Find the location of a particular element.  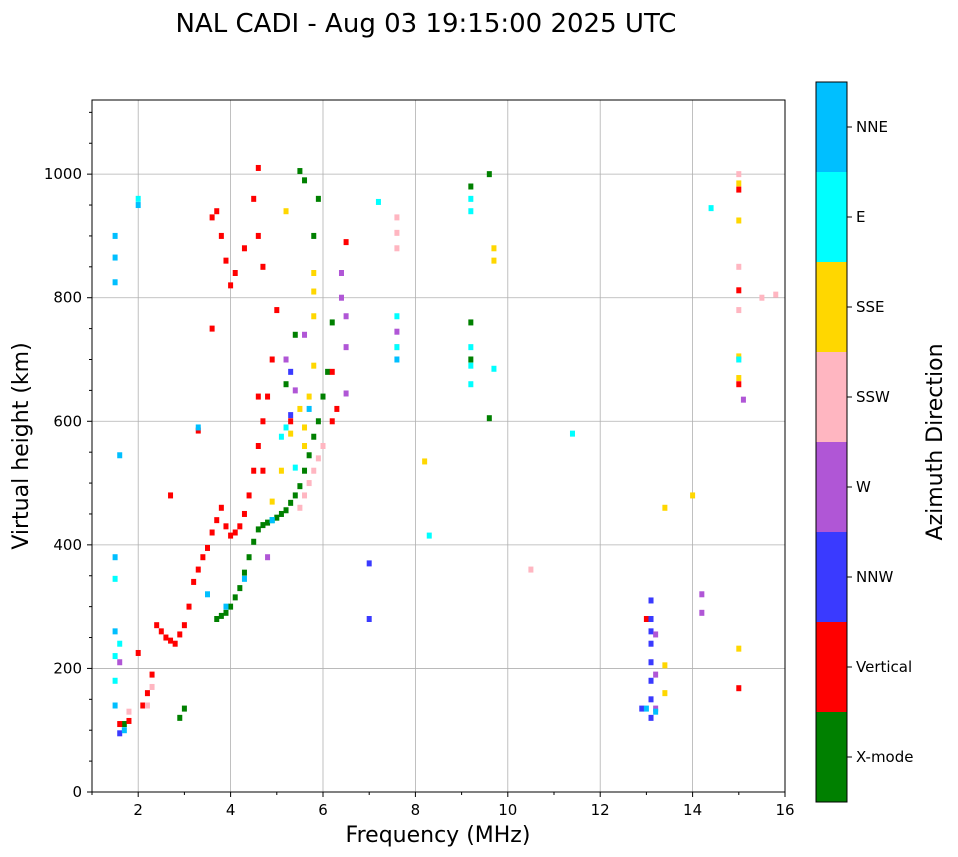

colorbar-segment is located at coordinates (831, 307).